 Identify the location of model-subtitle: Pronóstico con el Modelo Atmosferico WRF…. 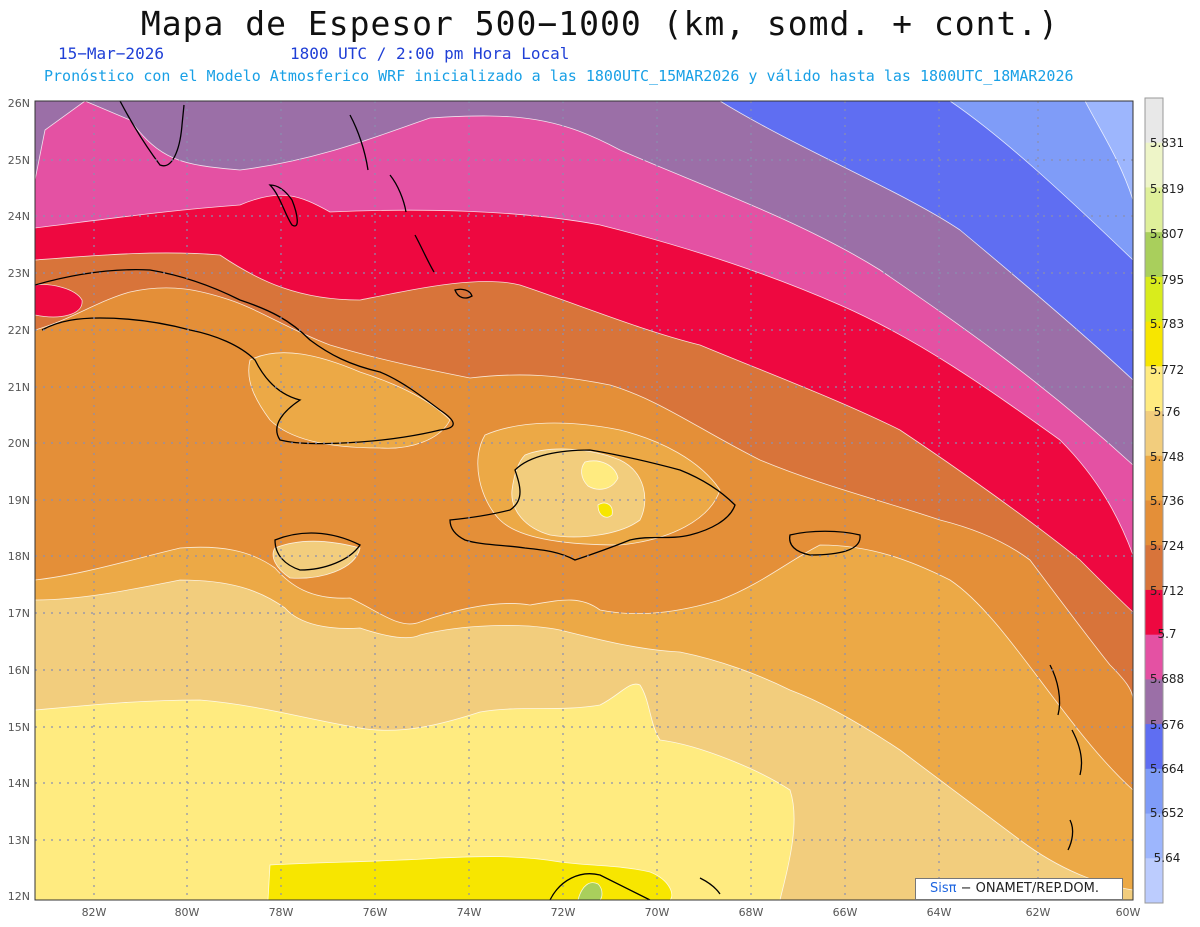
(559, 76).